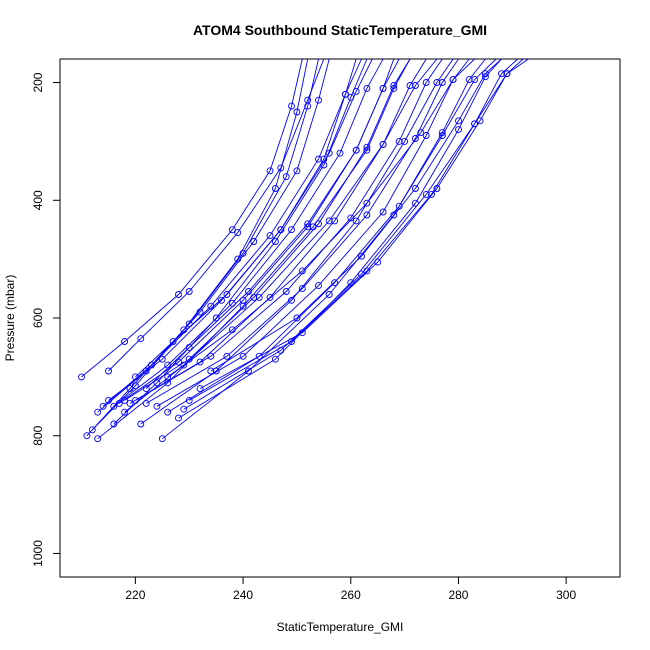  What do you see at coordinates (458, 595) in the screenshot?
I see `x-tick-label: 280` at bounding box center [458, 595].